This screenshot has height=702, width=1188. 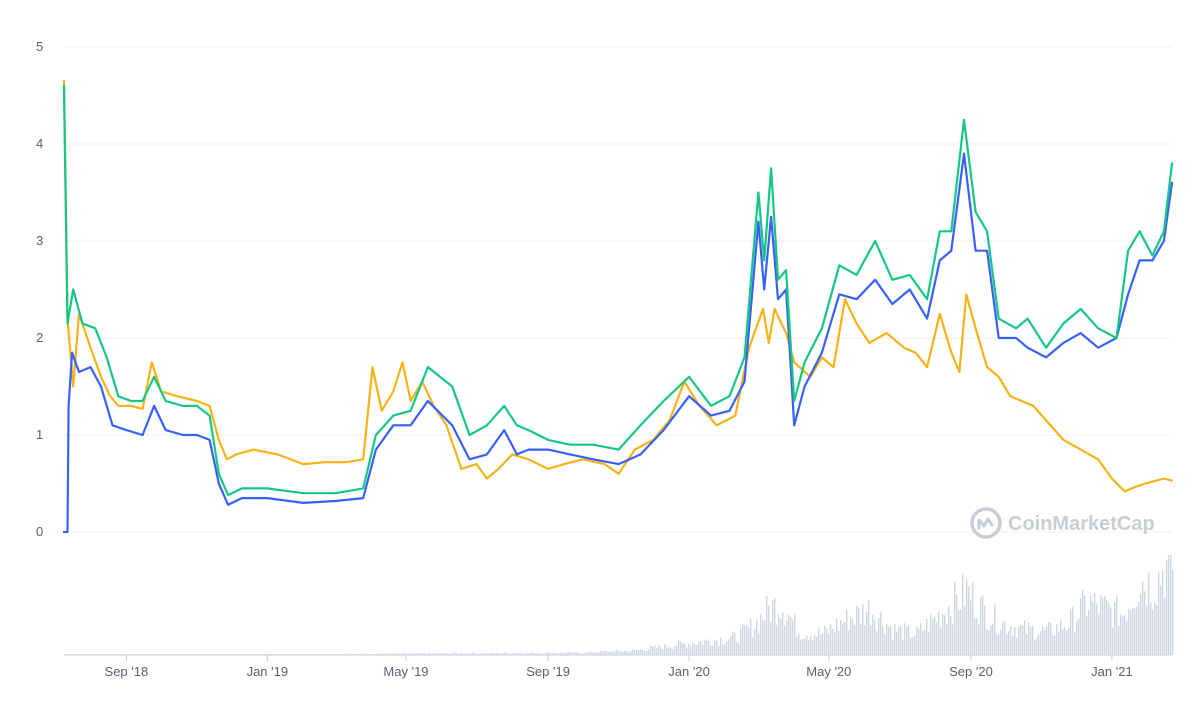 I want to click on x-tick-label: Jan '19, so click(x=268, y=671).